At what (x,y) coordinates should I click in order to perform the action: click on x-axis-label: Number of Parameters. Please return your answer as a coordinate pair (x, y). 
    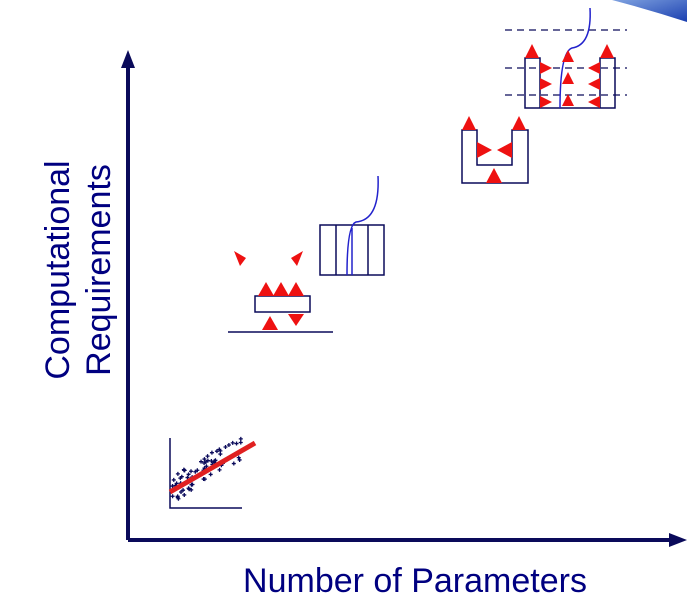
    Looking at the image, I should click on (415, 581).